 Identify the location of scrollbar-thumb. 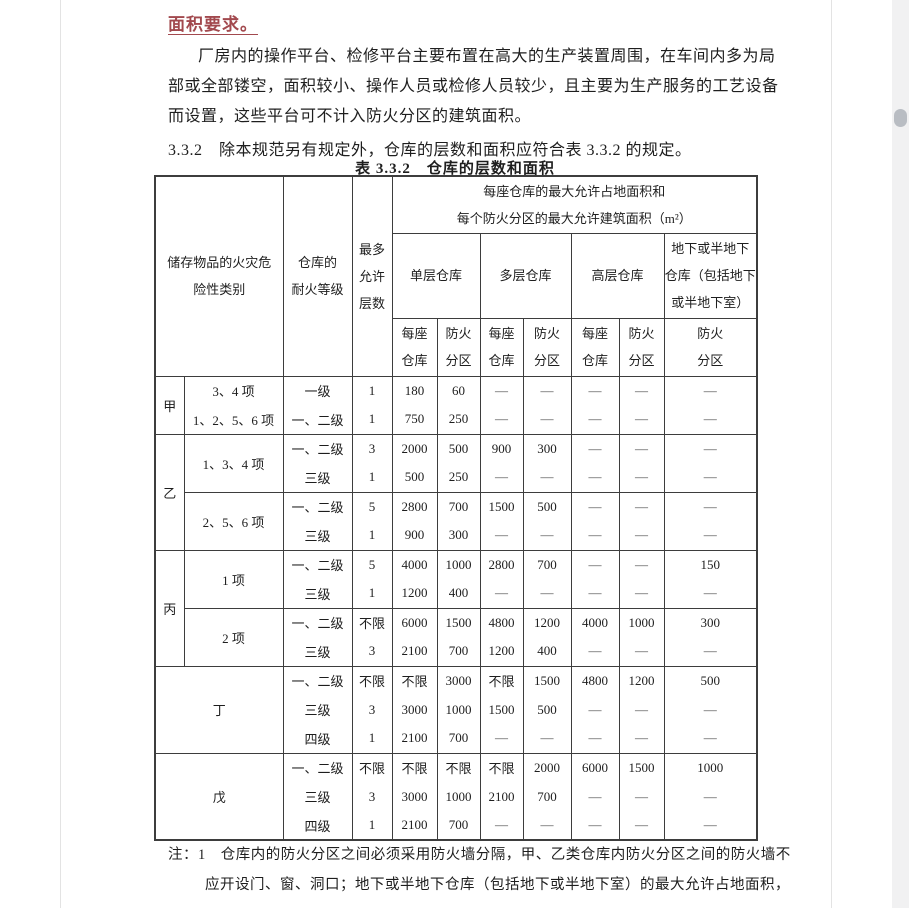
(900, 118).